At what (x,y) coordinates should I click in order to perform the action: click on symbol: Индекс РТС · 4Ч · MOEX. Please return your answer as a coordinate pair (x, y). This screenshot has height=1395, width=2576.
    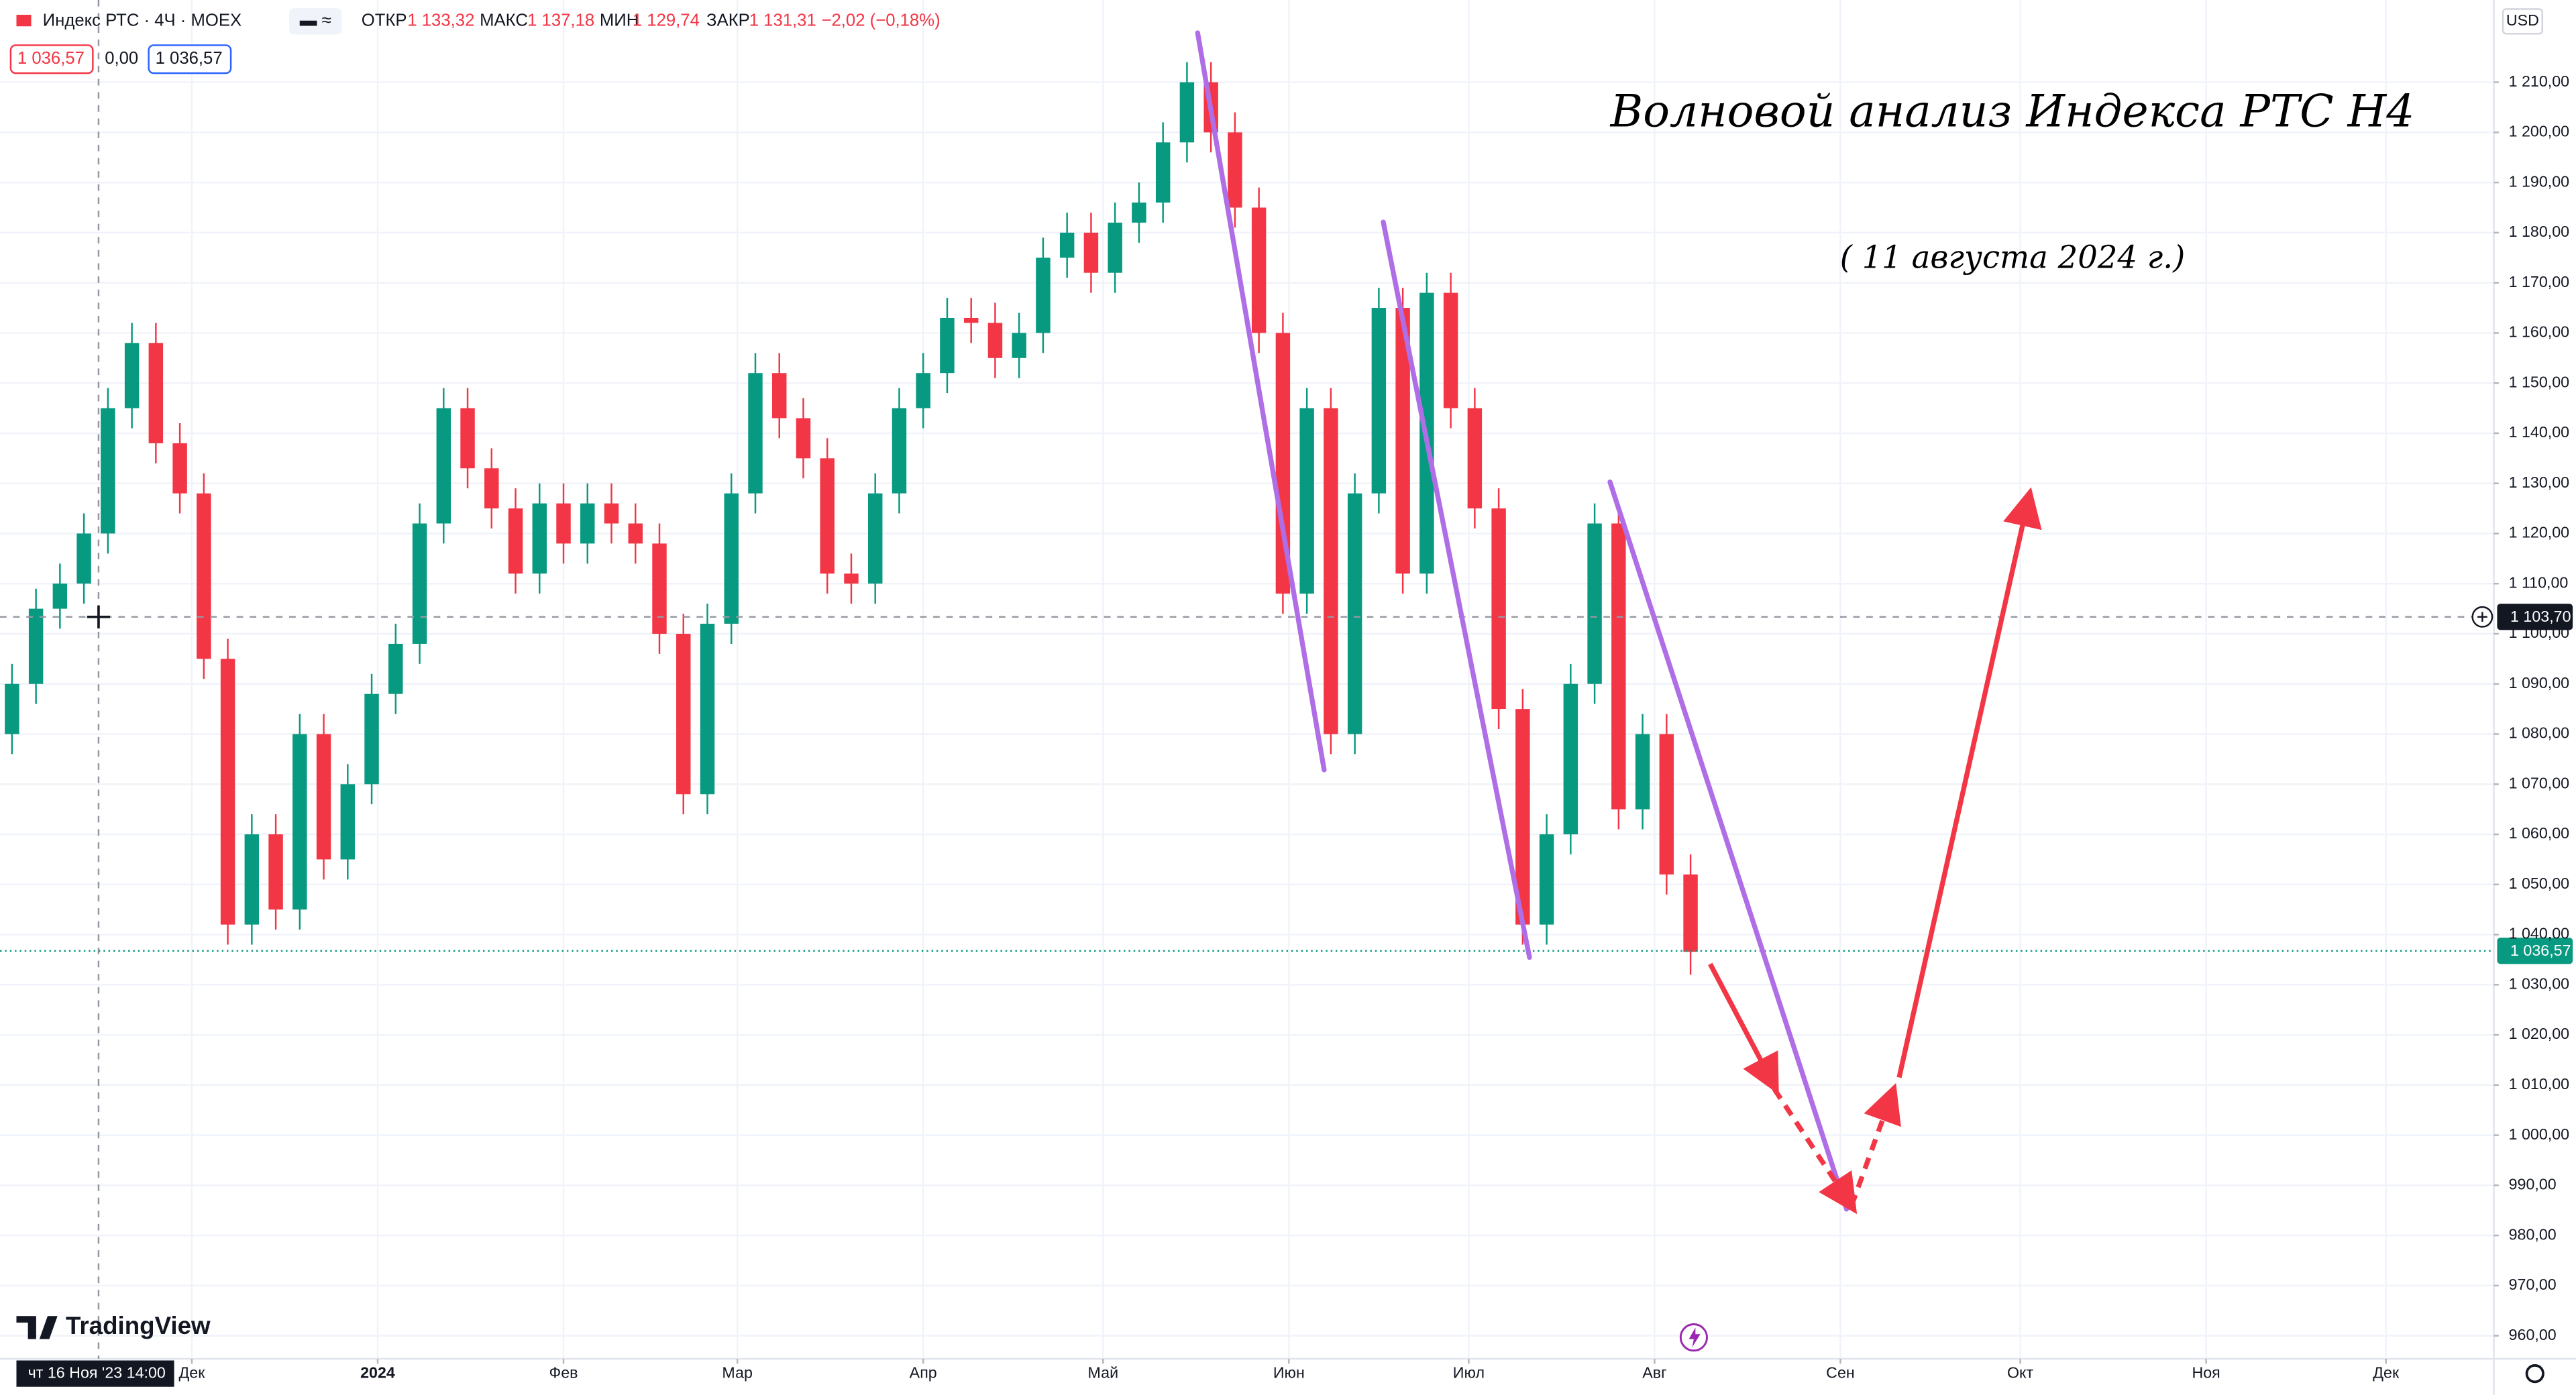
    Looking at the image, I should click on (142, 20).